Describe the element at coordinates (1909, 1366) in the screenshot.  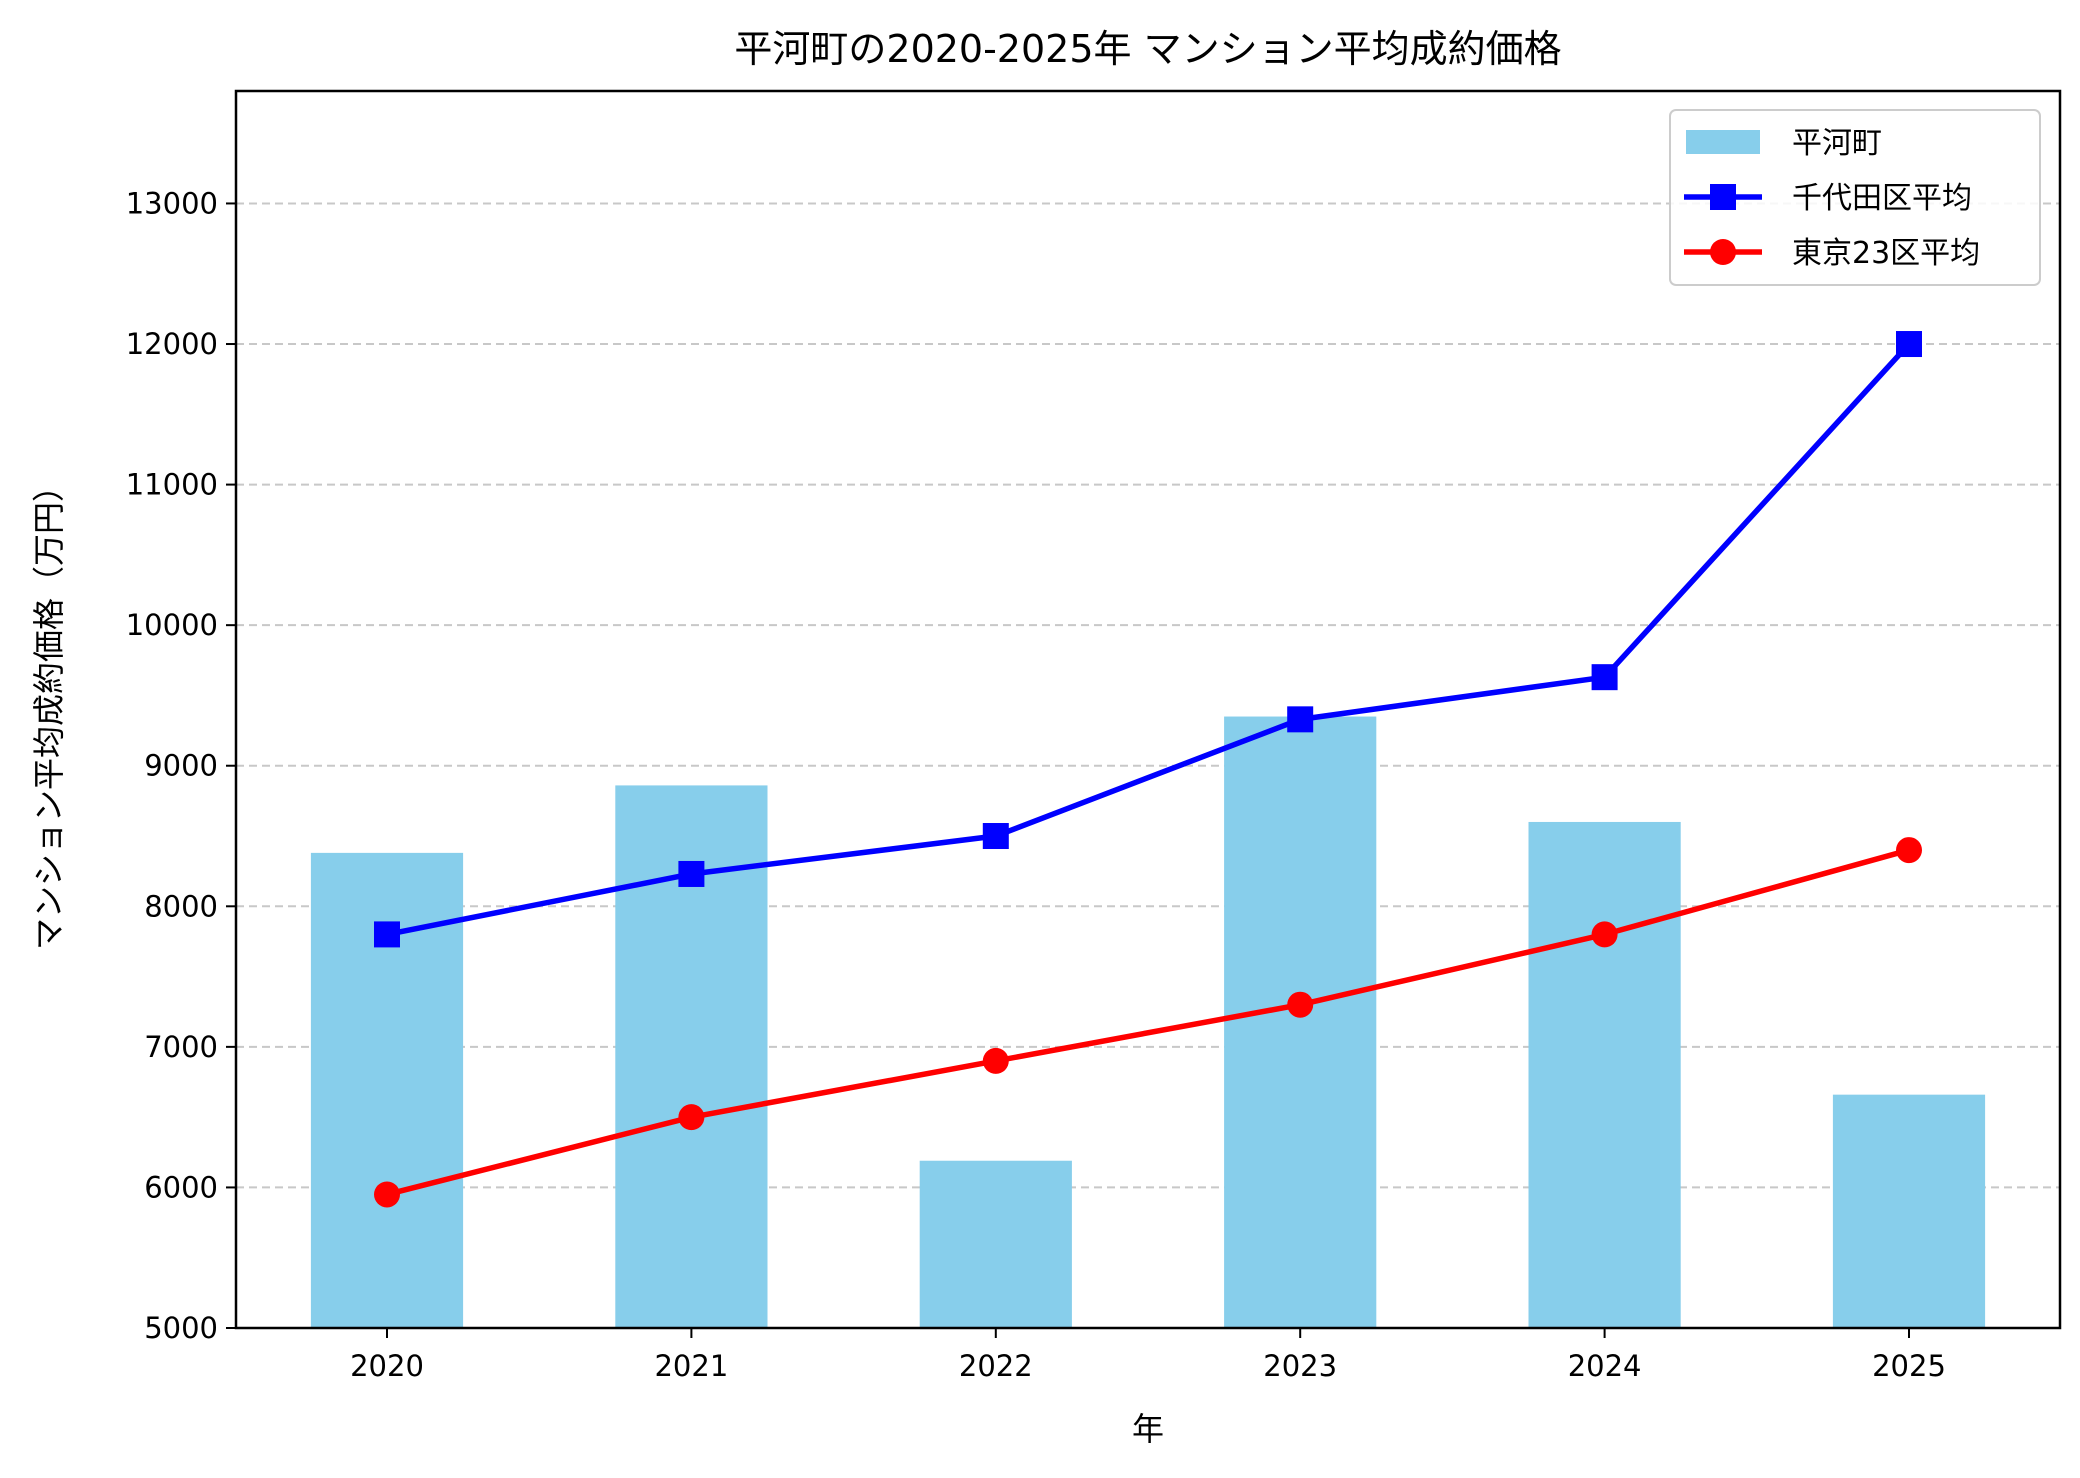
I see `x-tick-label: 2025` at that location.